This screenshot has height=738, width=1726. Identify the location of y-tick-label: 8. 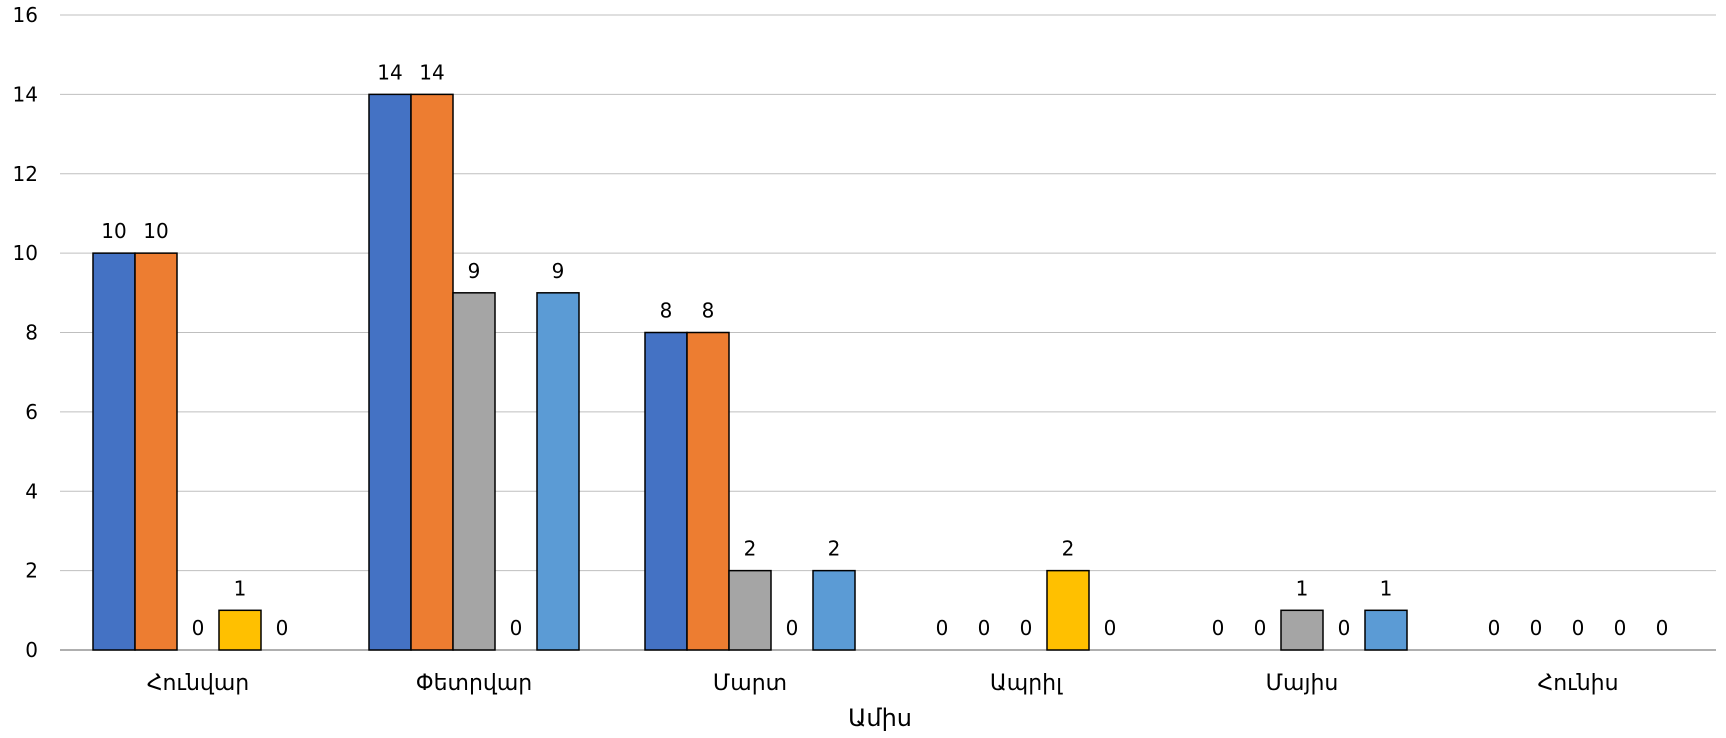
(31, 333).